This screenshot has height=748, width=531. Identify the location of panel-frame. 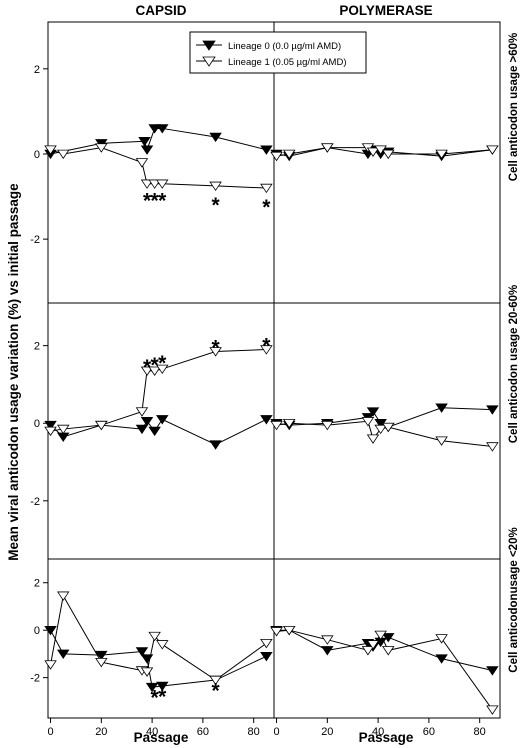
(387, 431).